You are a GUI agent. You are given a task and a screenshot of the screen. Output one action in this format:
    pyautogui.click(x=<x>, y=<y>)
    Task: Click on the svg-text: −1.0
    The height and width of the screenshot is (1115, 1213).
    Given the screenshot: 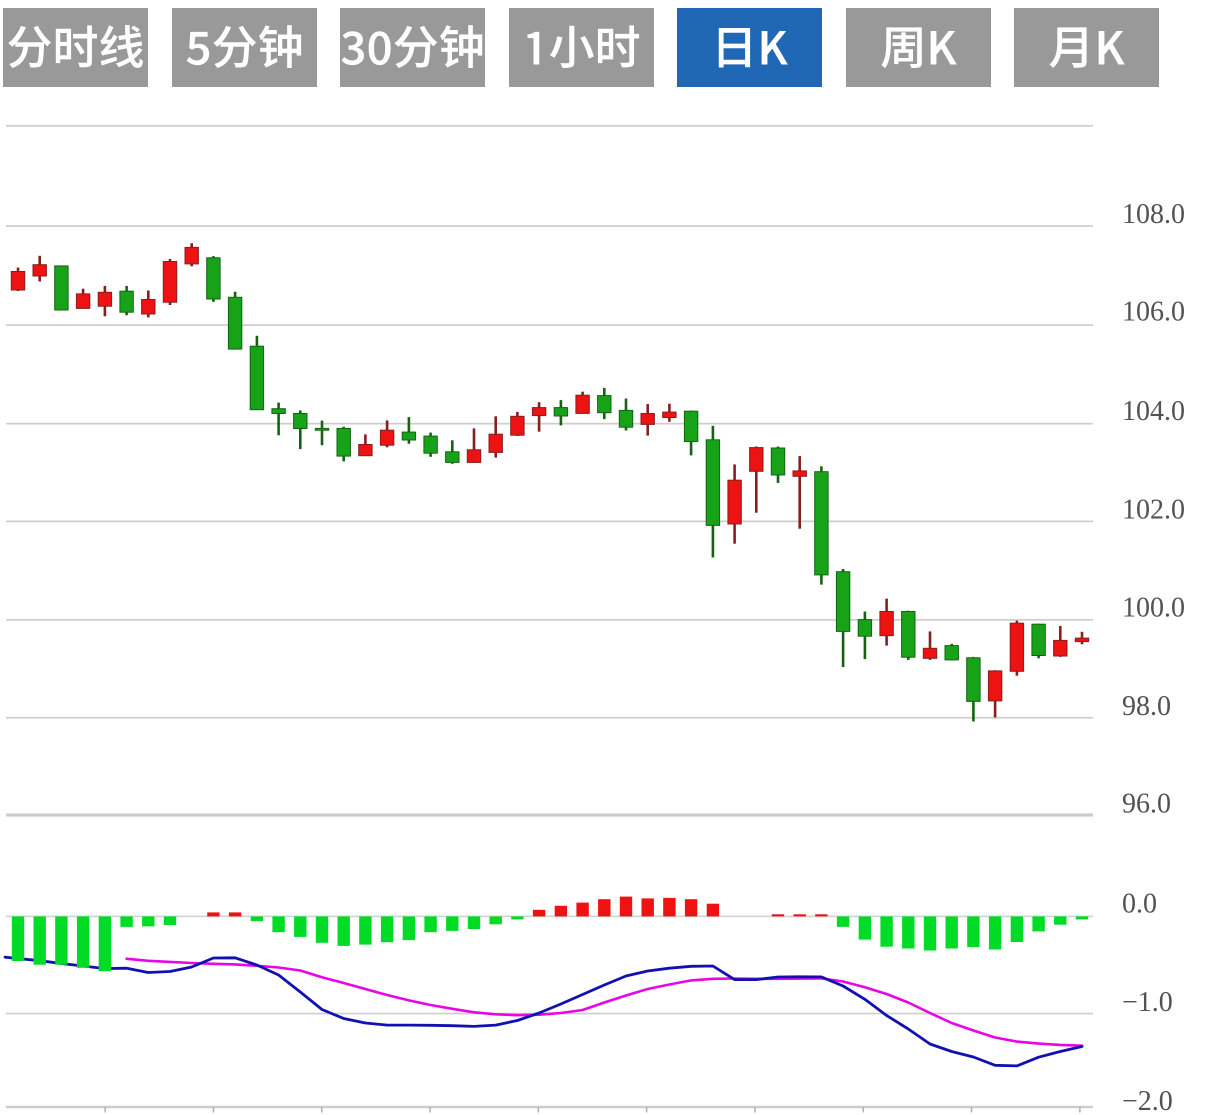 What is the action you would take?
    pyautogui.click(x=1147, y=1002)
    